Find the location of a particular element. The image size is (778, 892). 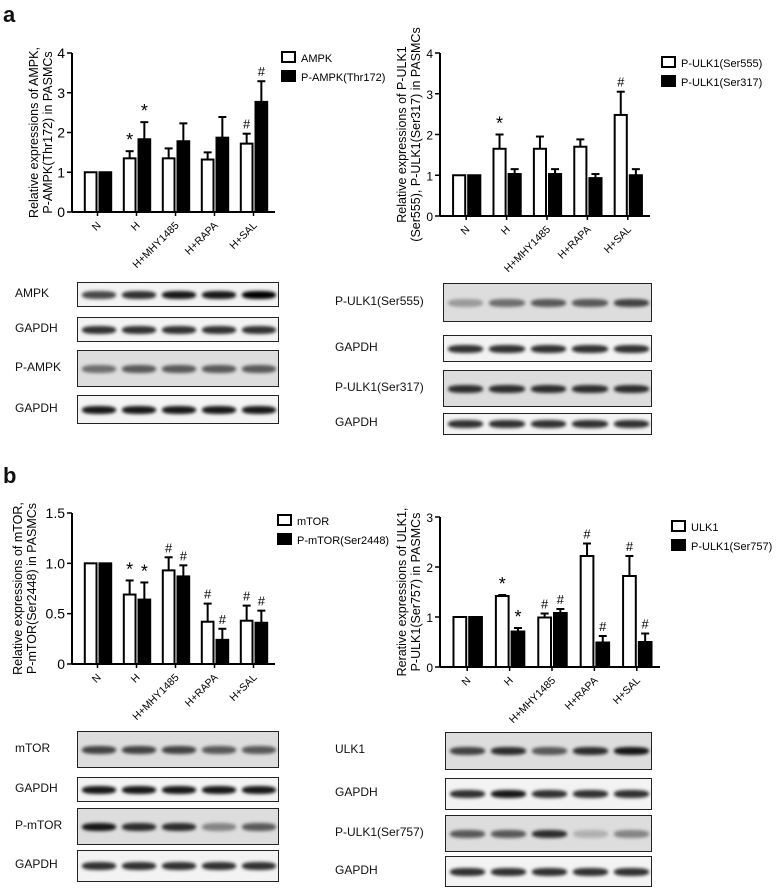

legend-label: AMPK is located at coordinates (317, 59).